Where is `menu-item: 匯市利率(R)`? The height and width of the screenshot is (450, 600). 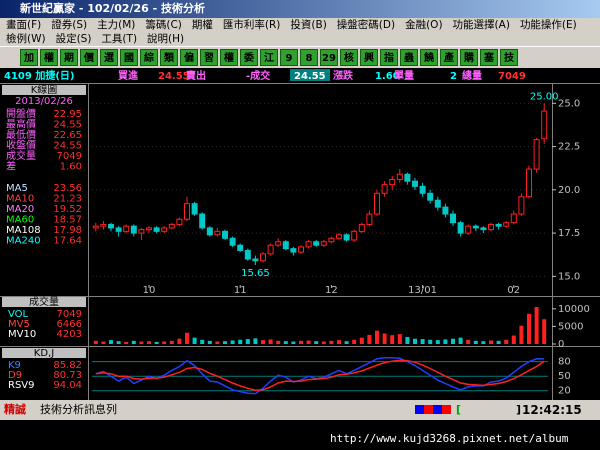
menu-item: 匯市利率(R) is located at coordinates (251, 25).